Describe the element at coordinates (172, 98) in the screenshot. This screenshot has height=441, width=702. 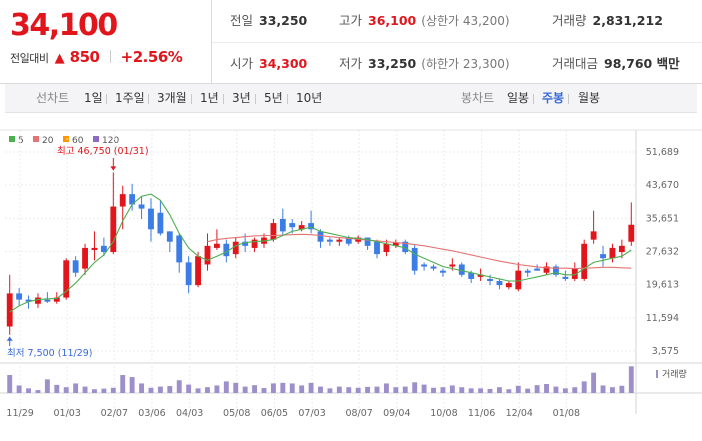
I see `tab-line-3m: 3개월` at that location.